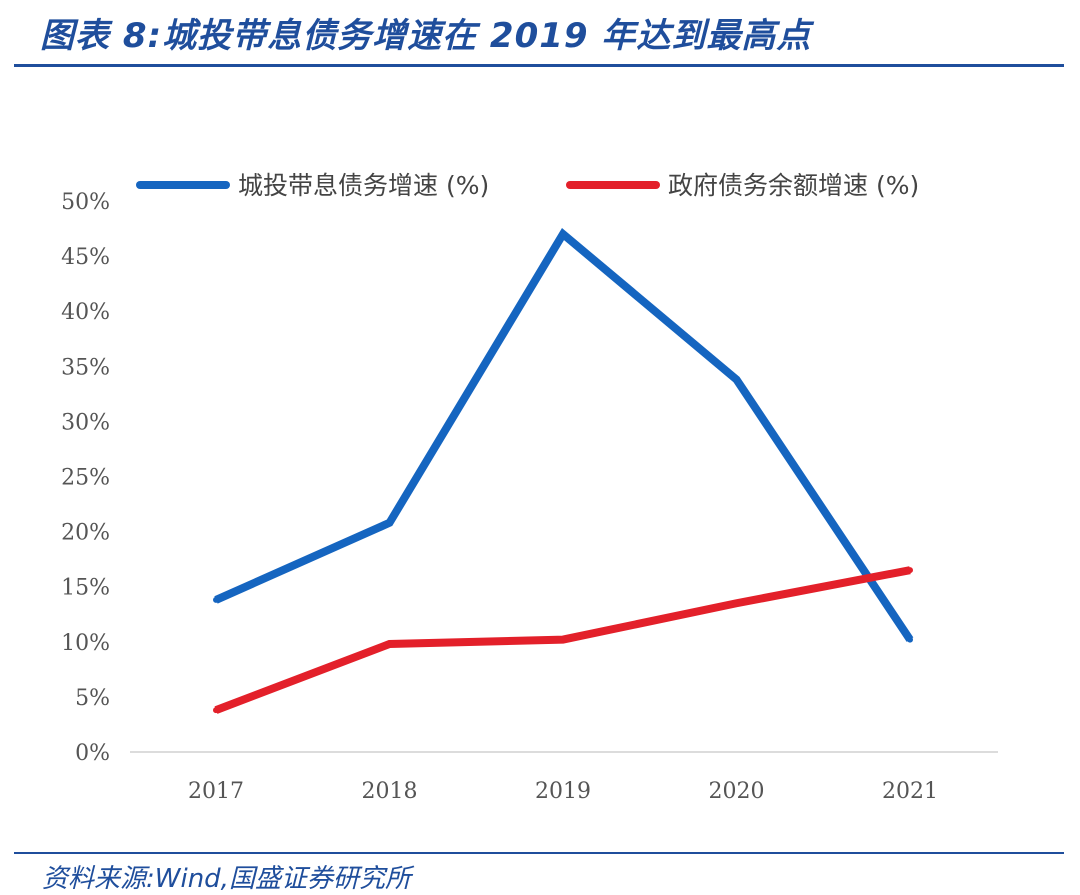 This screenshot has height=895, width=1080. I want to click on y-tick-label: 20%, so click(85, 533).